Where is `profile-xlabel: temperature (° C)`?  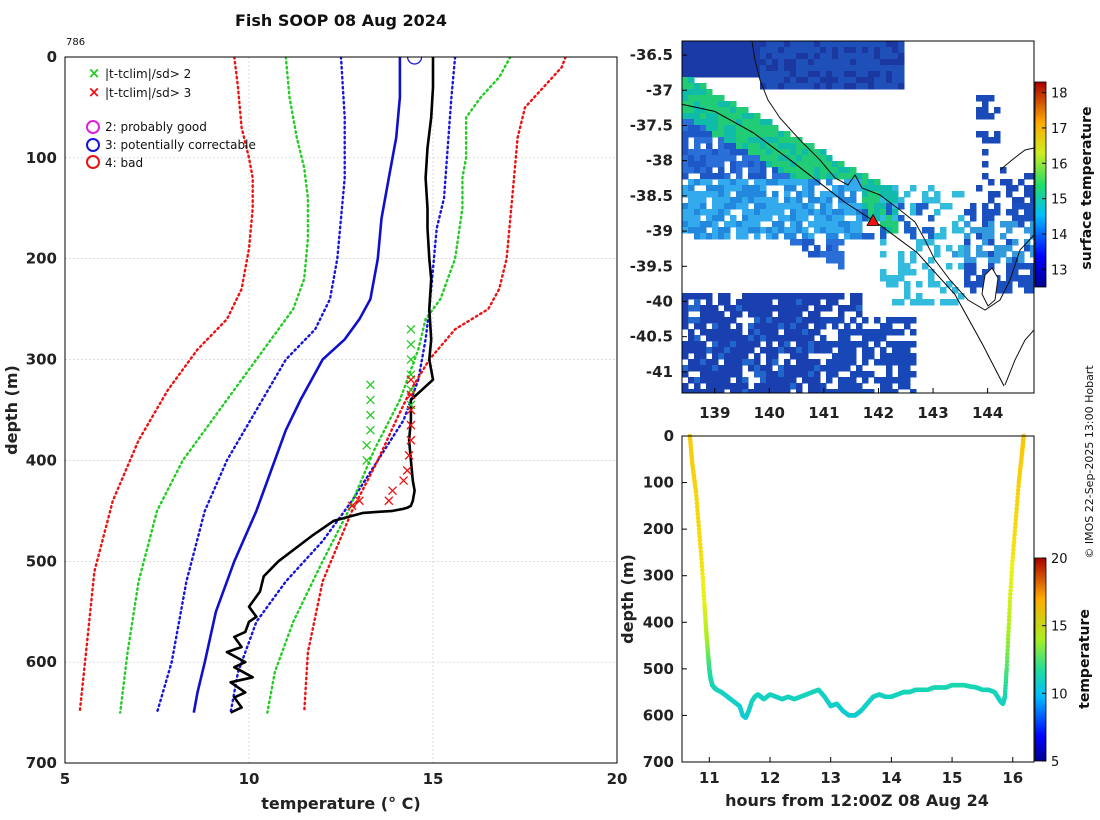
profile-xlabel: temperature (° C) is located at coordinates (340, 803).